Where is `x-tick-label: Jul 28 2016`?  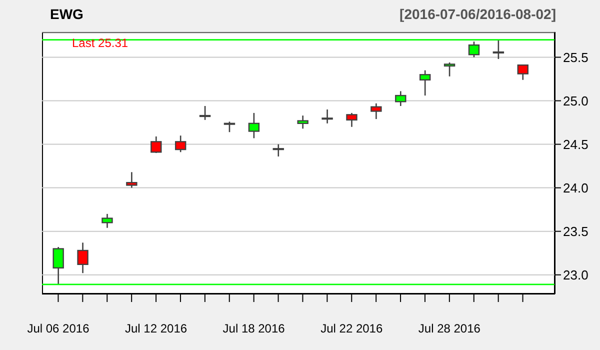 x-tick-label: Jul 28 2016 is located at coordinates (449, 329).